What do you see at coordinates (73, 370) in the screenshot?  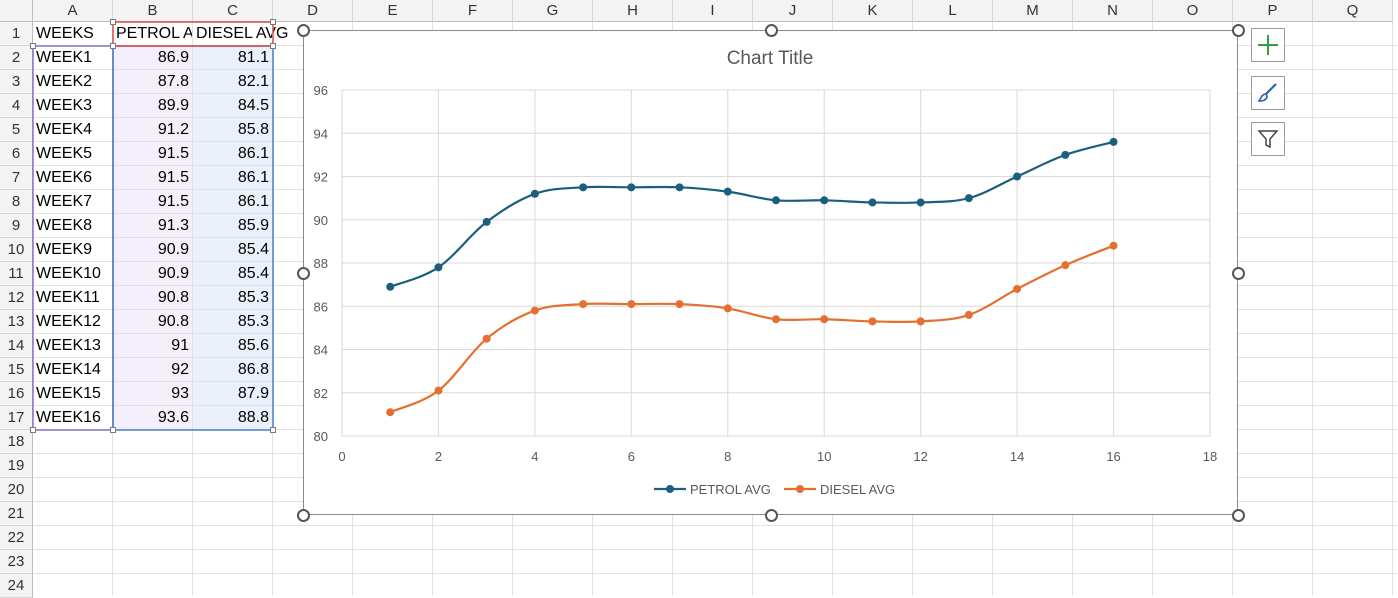 I see `table-cell: WEEK14` at bounding box center [73, 370].